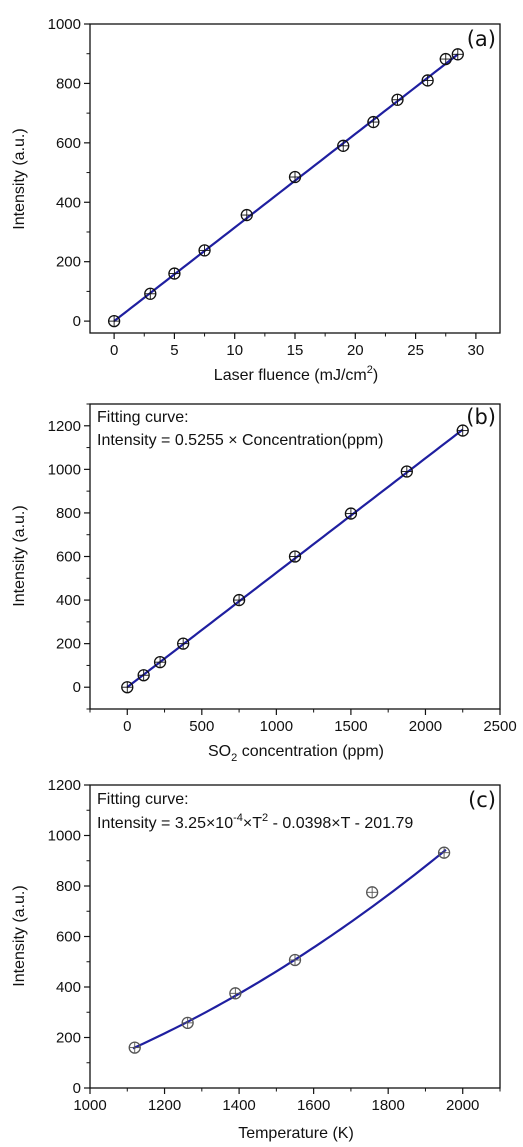 This screenshot has height=1147, width=523. I want to click on panel-a-xlabel-end: ), so click(375, 375).